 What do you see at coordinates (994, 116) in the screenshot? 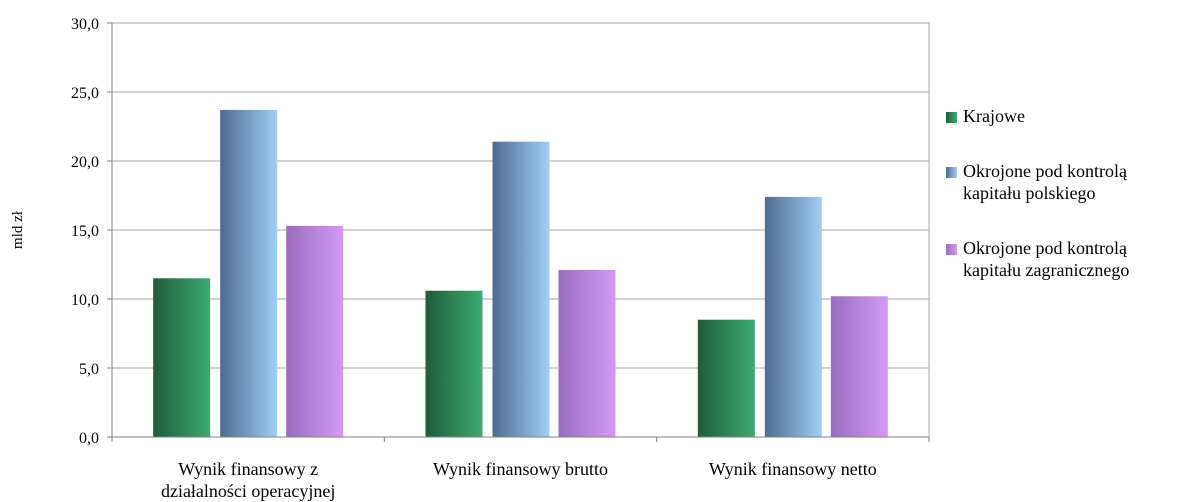
I see `legend-label: Krajowe` at bounding box center [994, 116].